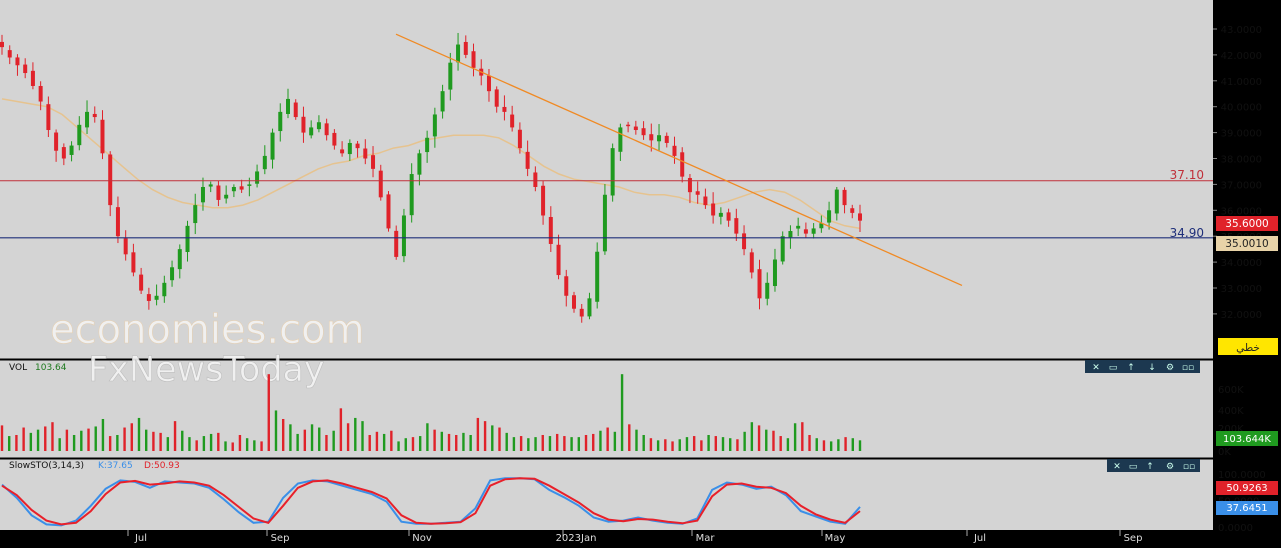 The width and height of the screenshot is (1281, 548). Describe the element at coordinates (576, 538) in the screenshot. I see `time-tick-label: 2023Jan` at that location.